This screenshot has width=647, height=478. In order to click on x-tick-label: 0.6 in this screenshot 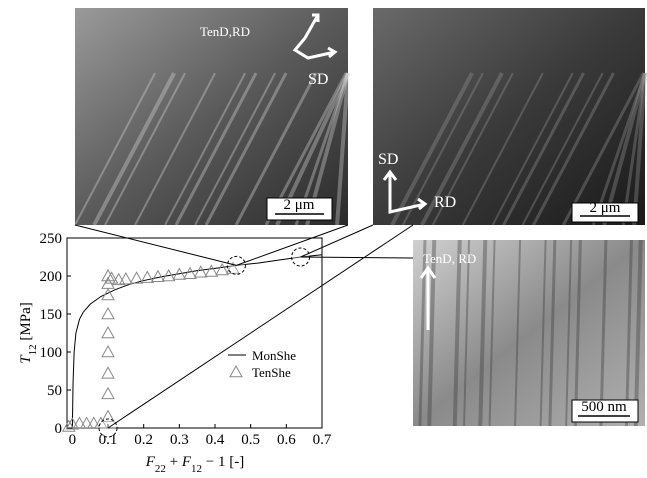, I will do `click(286, 440)`.